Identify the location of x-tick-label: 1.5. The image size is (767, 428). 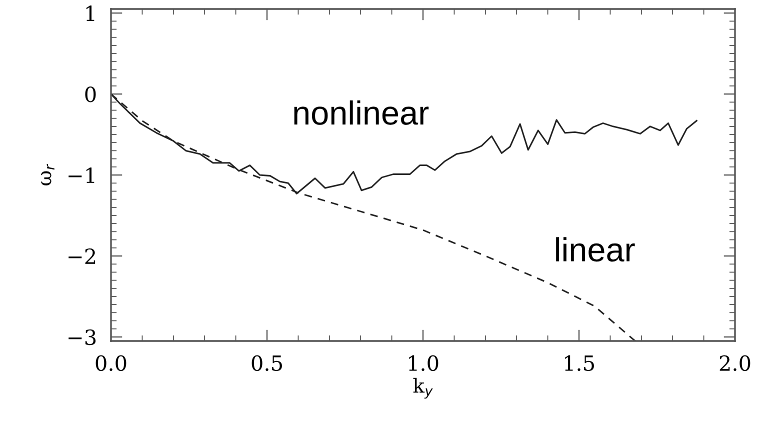
(579, 363).